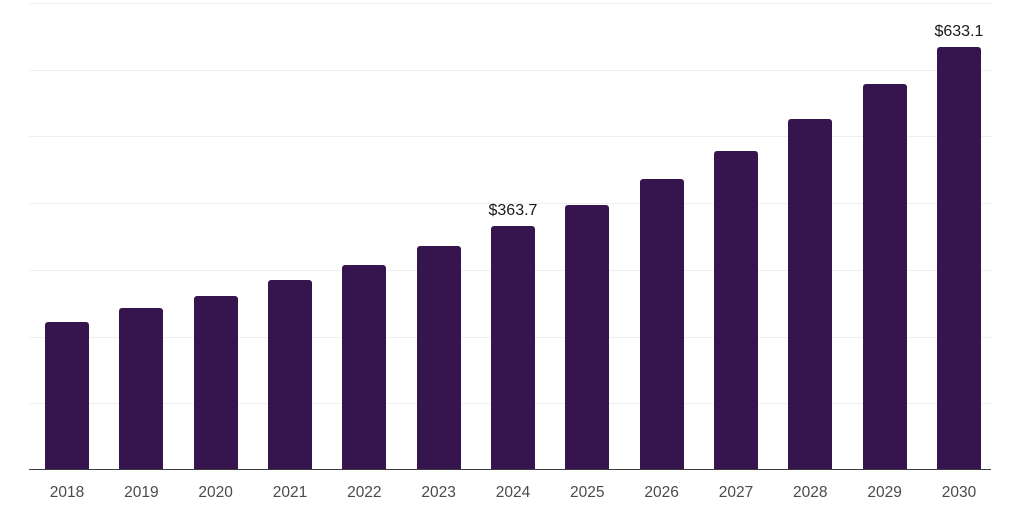 The width and height of the screenshot is (1024, 512). Describe the element at coordinates (735, 310) in the screenshot. I see `bar-2027` at that location.